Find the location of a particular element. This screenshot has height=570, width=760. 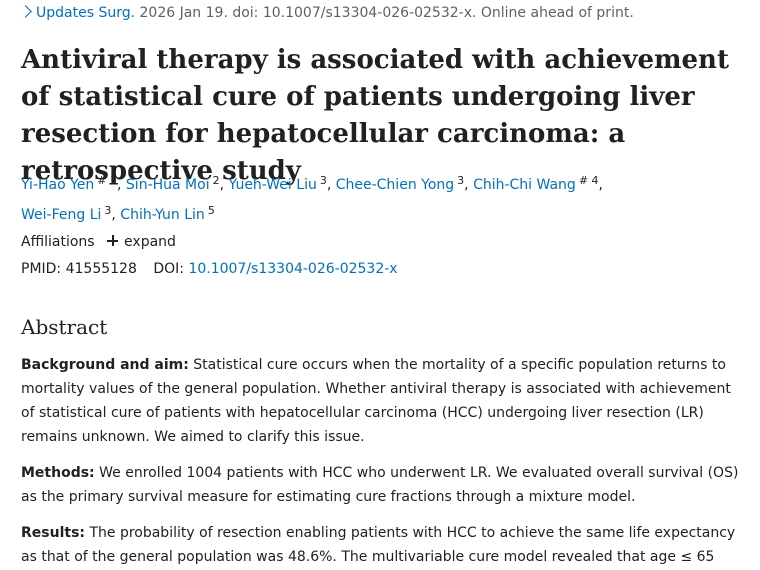

author-link: Wei-Feng Li is located at coordinates (61, 215).